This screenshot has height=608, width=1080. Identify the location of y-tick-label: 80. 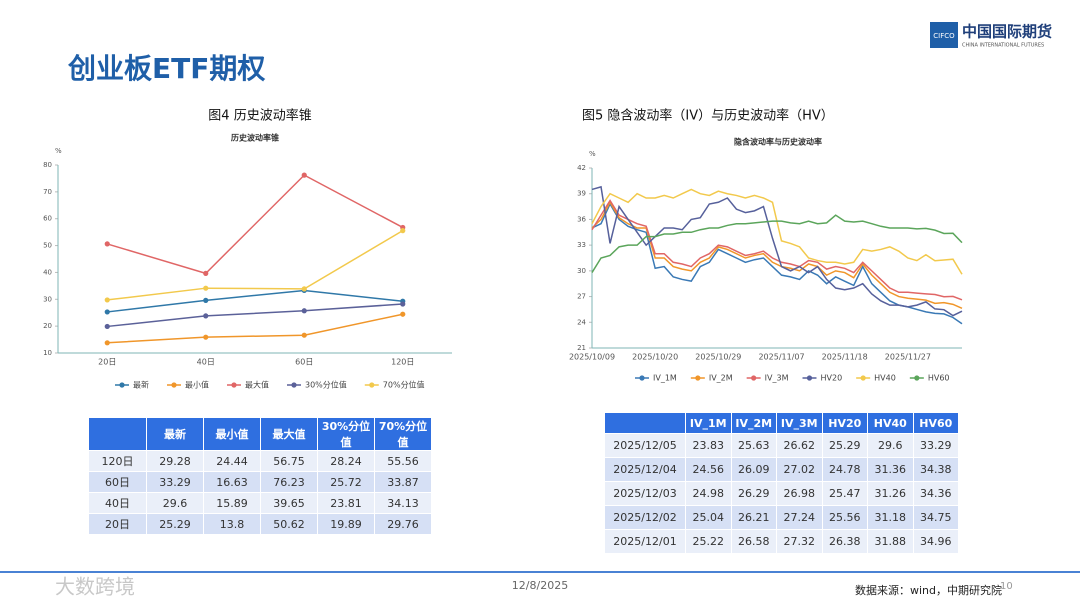
(47, 165).